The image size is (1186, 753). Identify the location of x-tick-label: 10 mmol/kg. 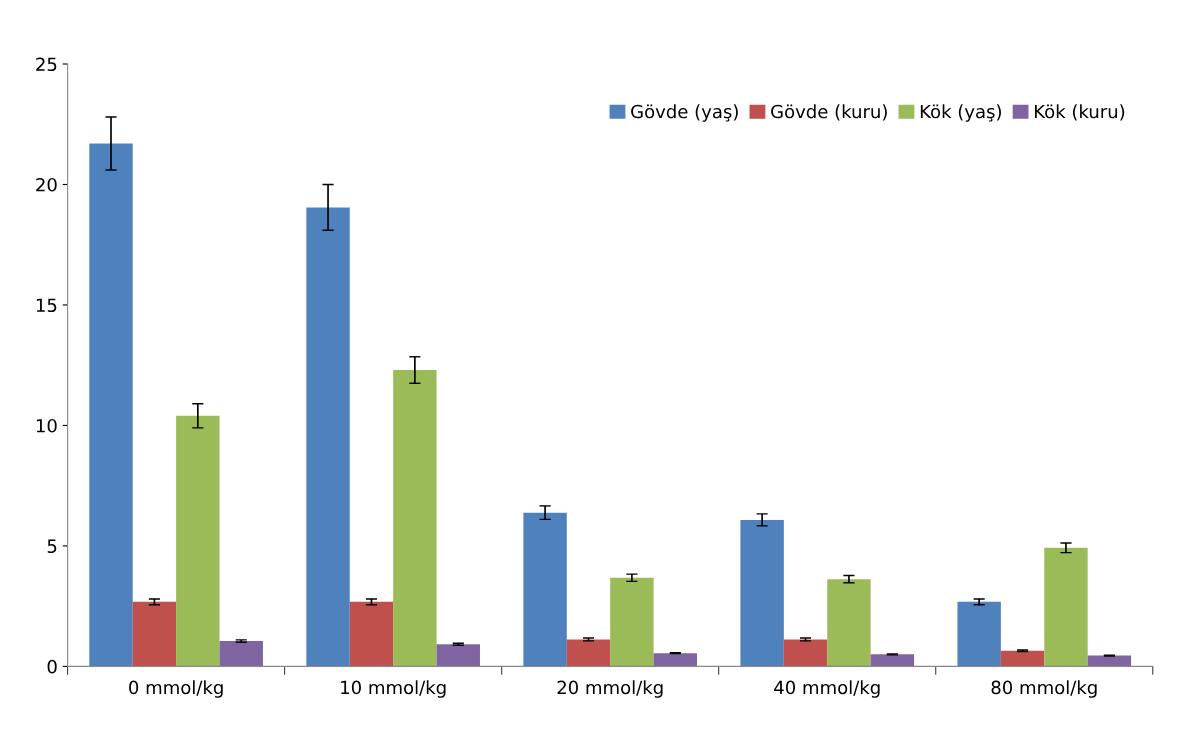
(393, 689).